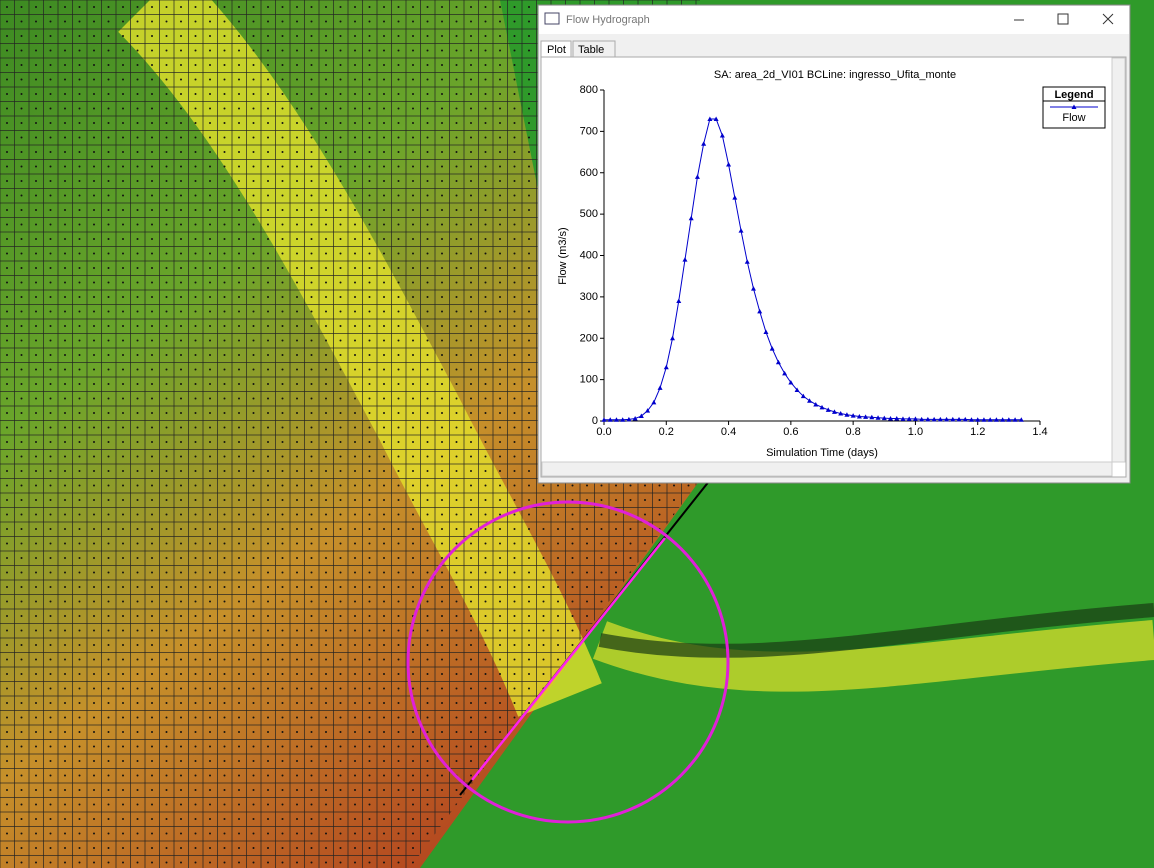  Describe the element at coordinates (556, 50) in the screenshot. I see `tab-label: Plot` at that location.